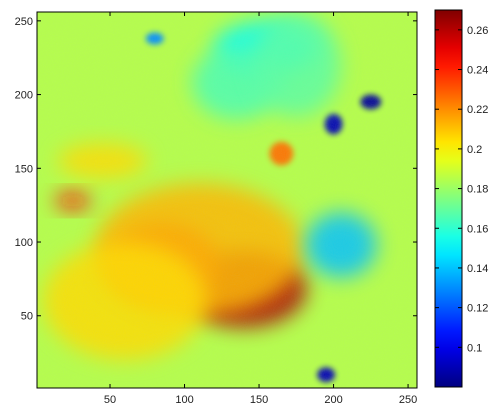 This screenshot has height=409, width=489. Describe the element at coordinates (477, 190) in the screenshot. I see `colorbar-tick-label: 0.18` at that location.